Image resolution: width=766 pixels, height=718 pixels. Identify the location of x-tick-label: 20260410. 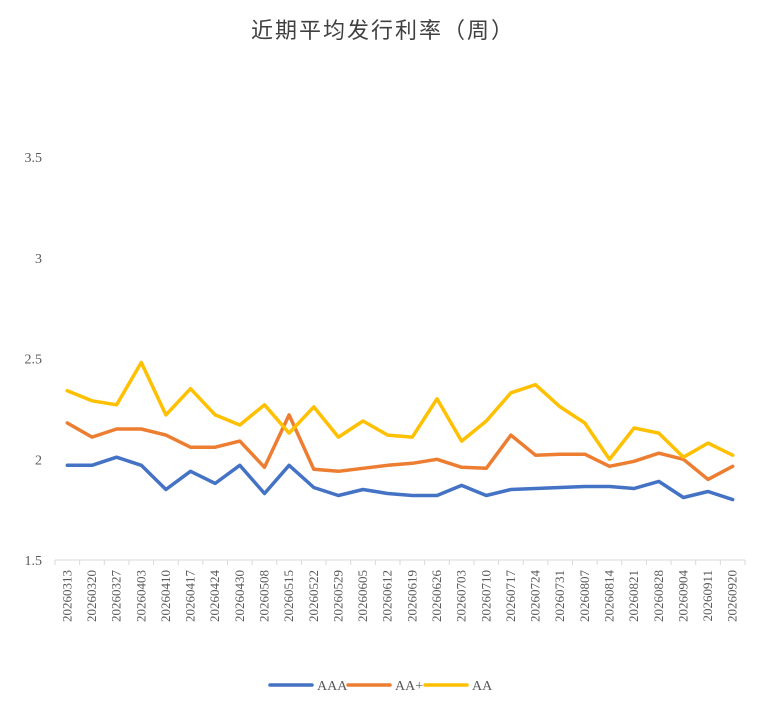
(165, 596).